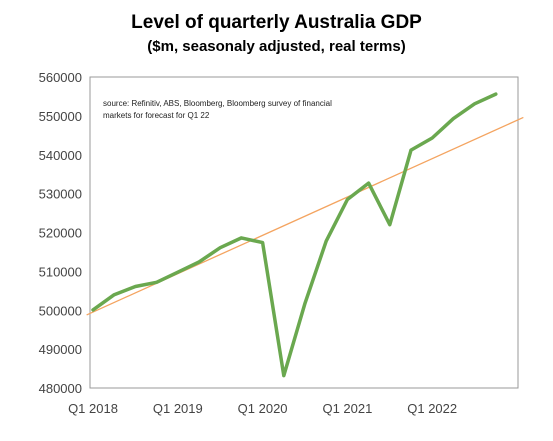  Describe the element at coordinates (276, 22) in the screenshot. I see `chart-title: Level of quarterly Australia GDP` at that location.